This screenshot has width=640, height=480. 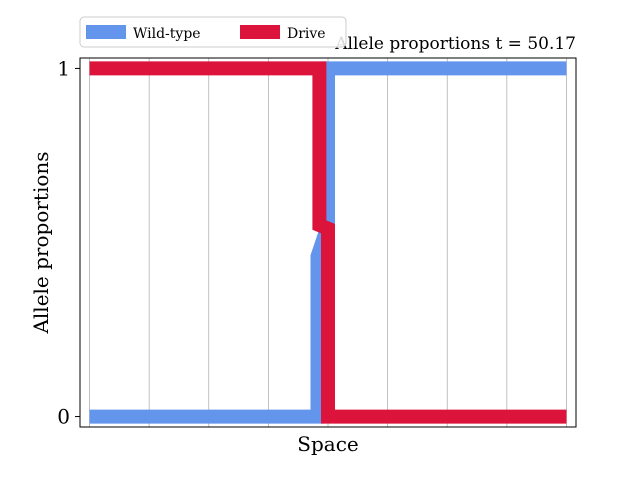 I want to click on legend-swatch-wild-type, so click(x=106, y=32).